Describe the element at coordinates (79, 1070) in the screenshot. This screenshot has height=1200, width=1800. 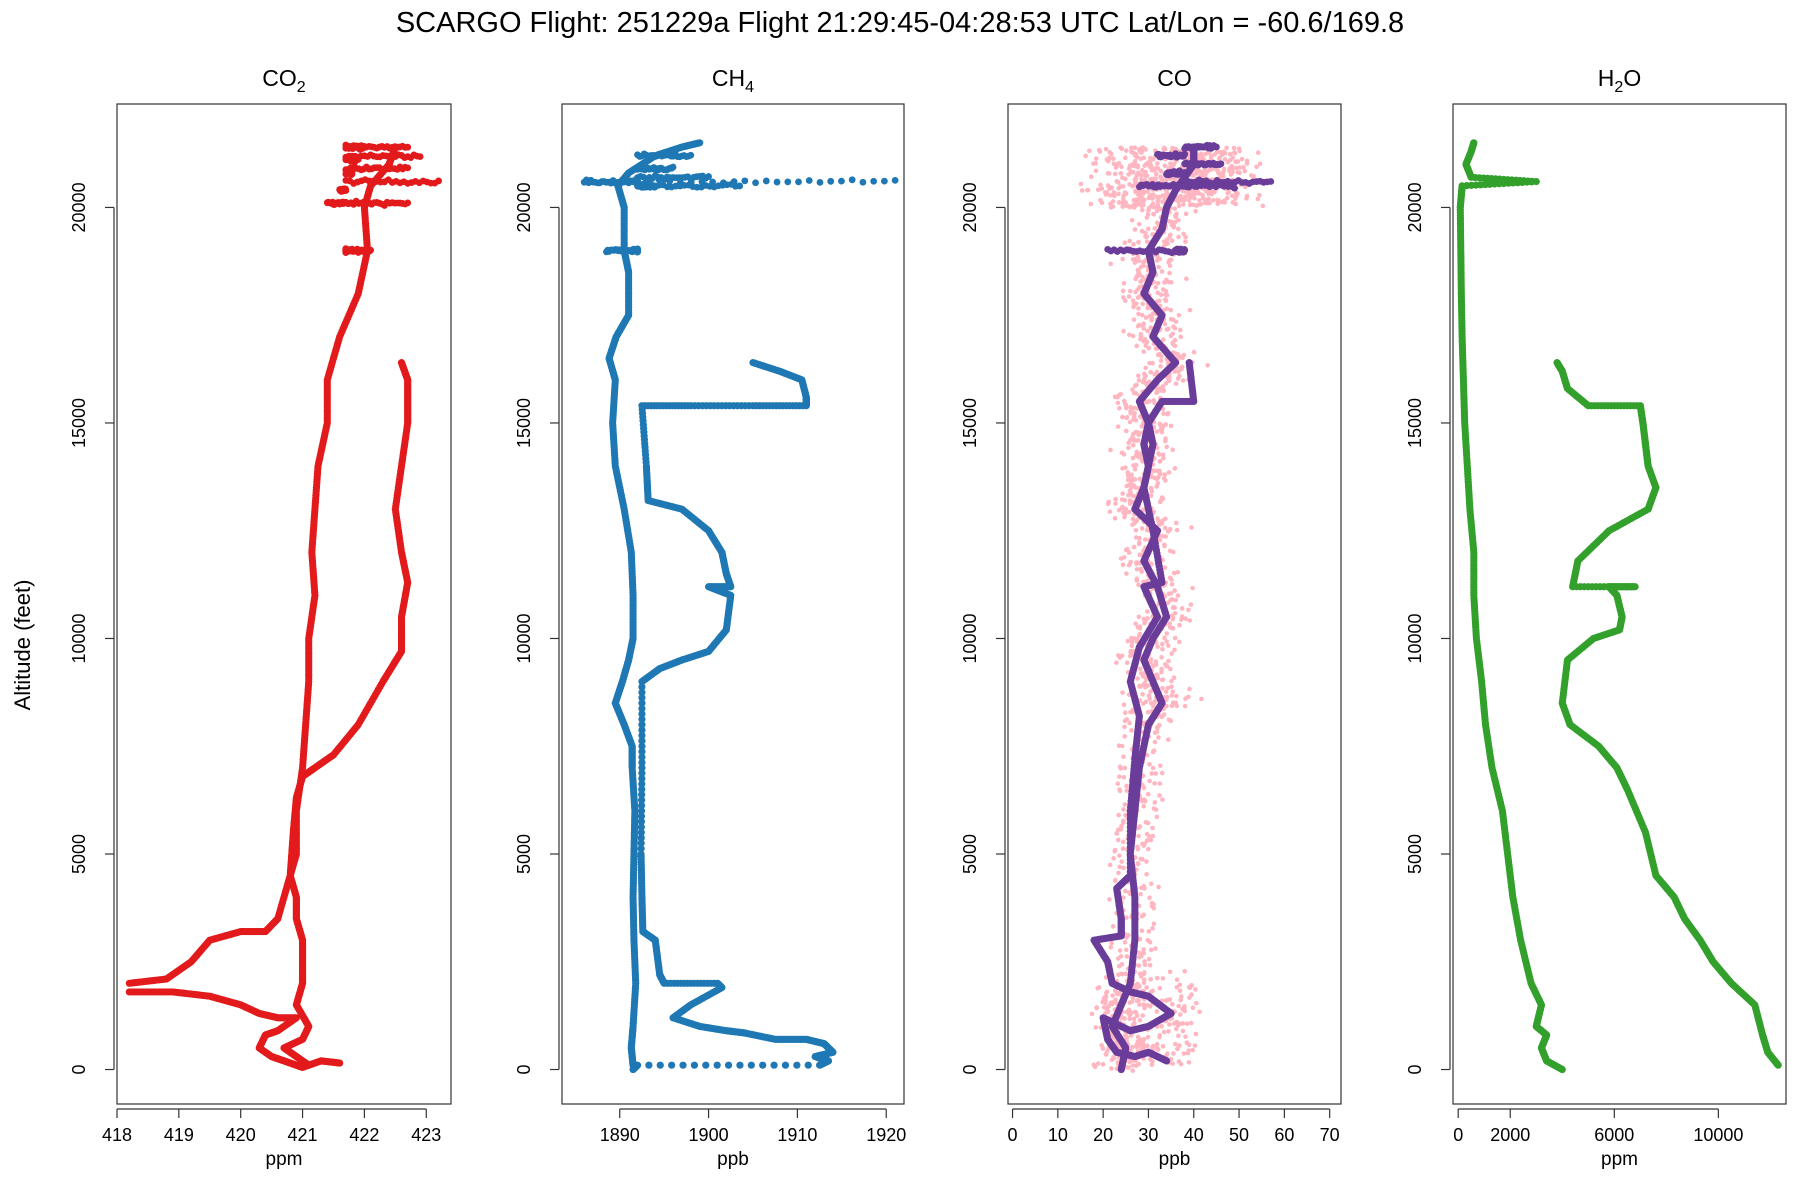
I see `y-tick-label: 0` at that location.